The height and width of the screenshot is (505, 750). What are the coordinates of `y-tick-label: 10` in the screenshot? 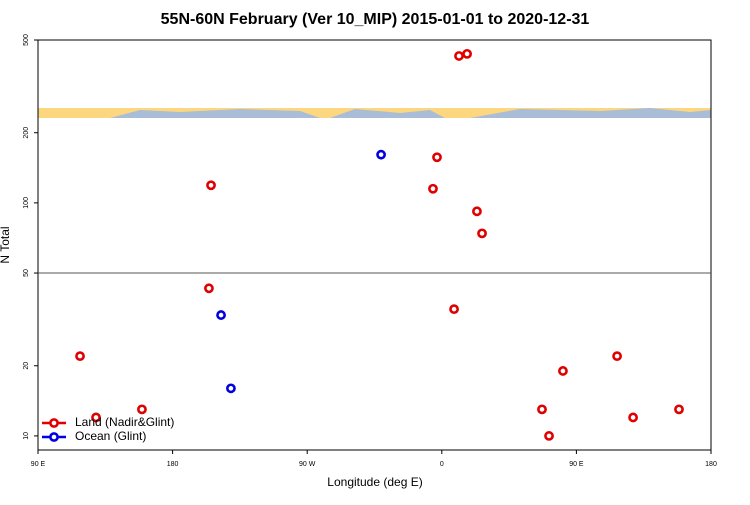 It's located at (26, 436).